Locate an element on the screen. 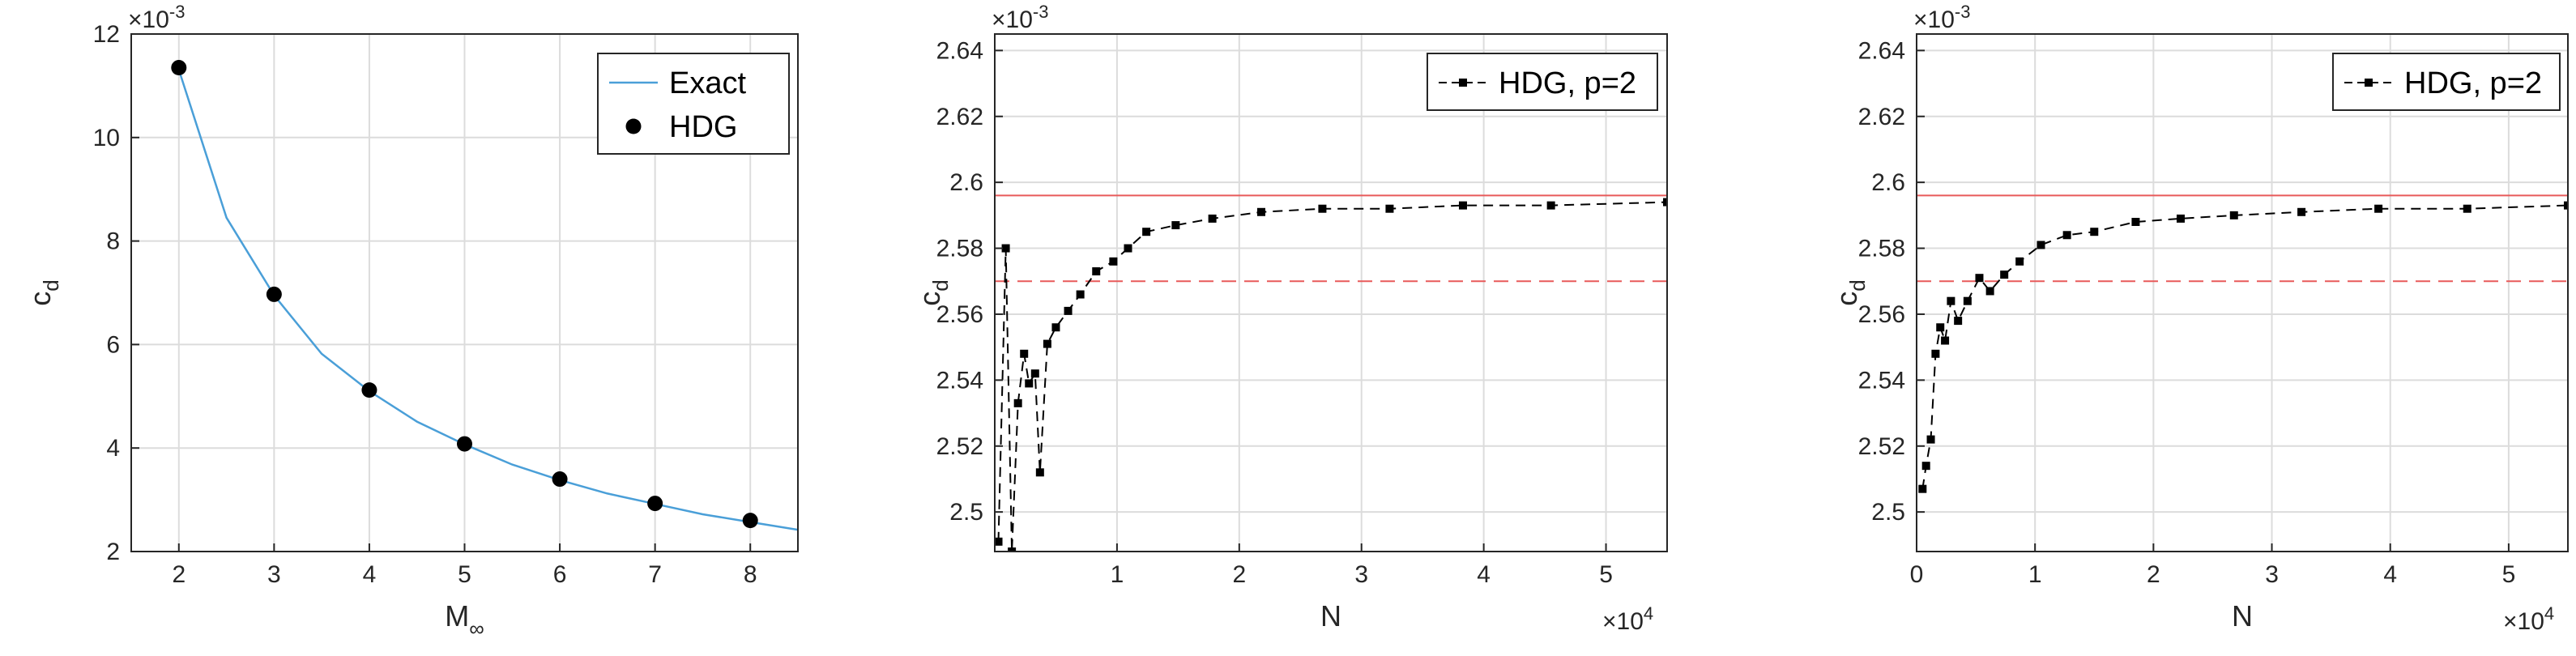  y-tick-label-4: 10 is located at coordinates (106, 138).